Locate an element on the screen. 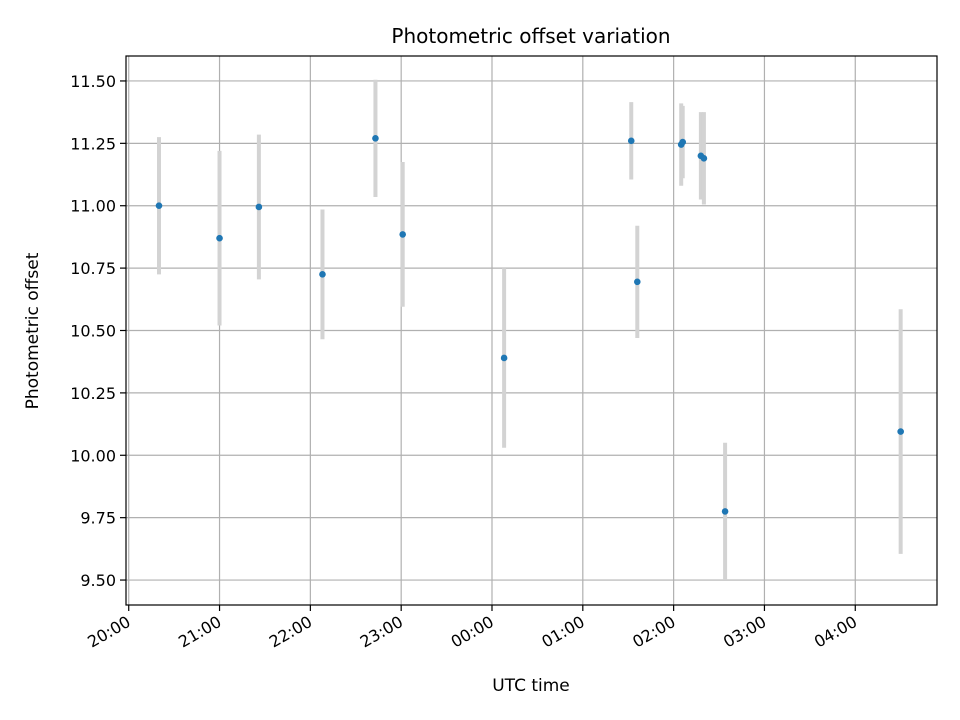 The width and height of the screenshot is (960, 720). y-tick-label: 11.25 is located at coordinates (93, 143).